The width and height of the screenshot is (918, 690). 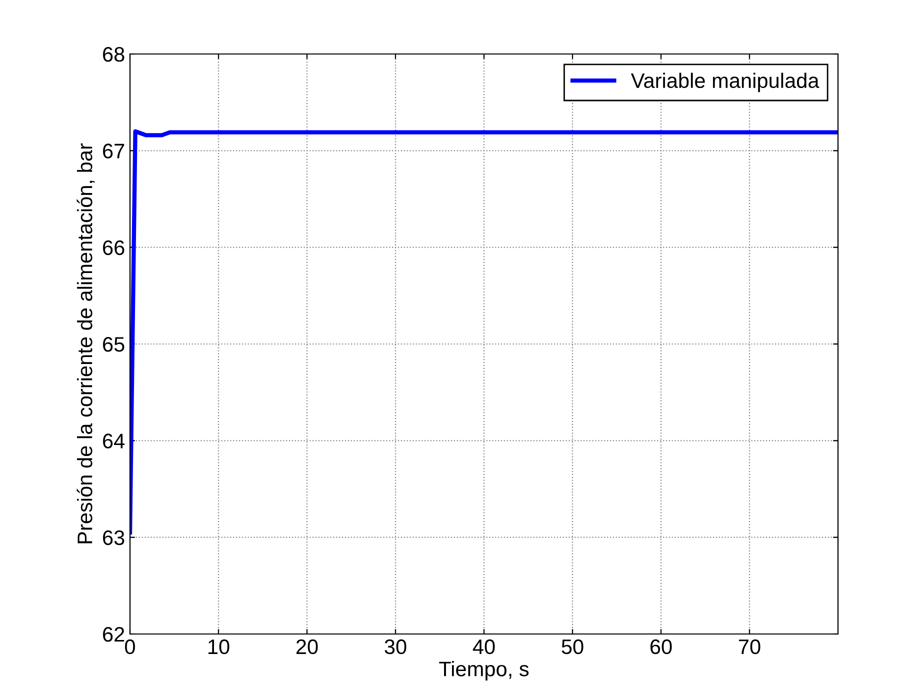 I want to click on y-tick-label: 63, so click(x=113, y=538).